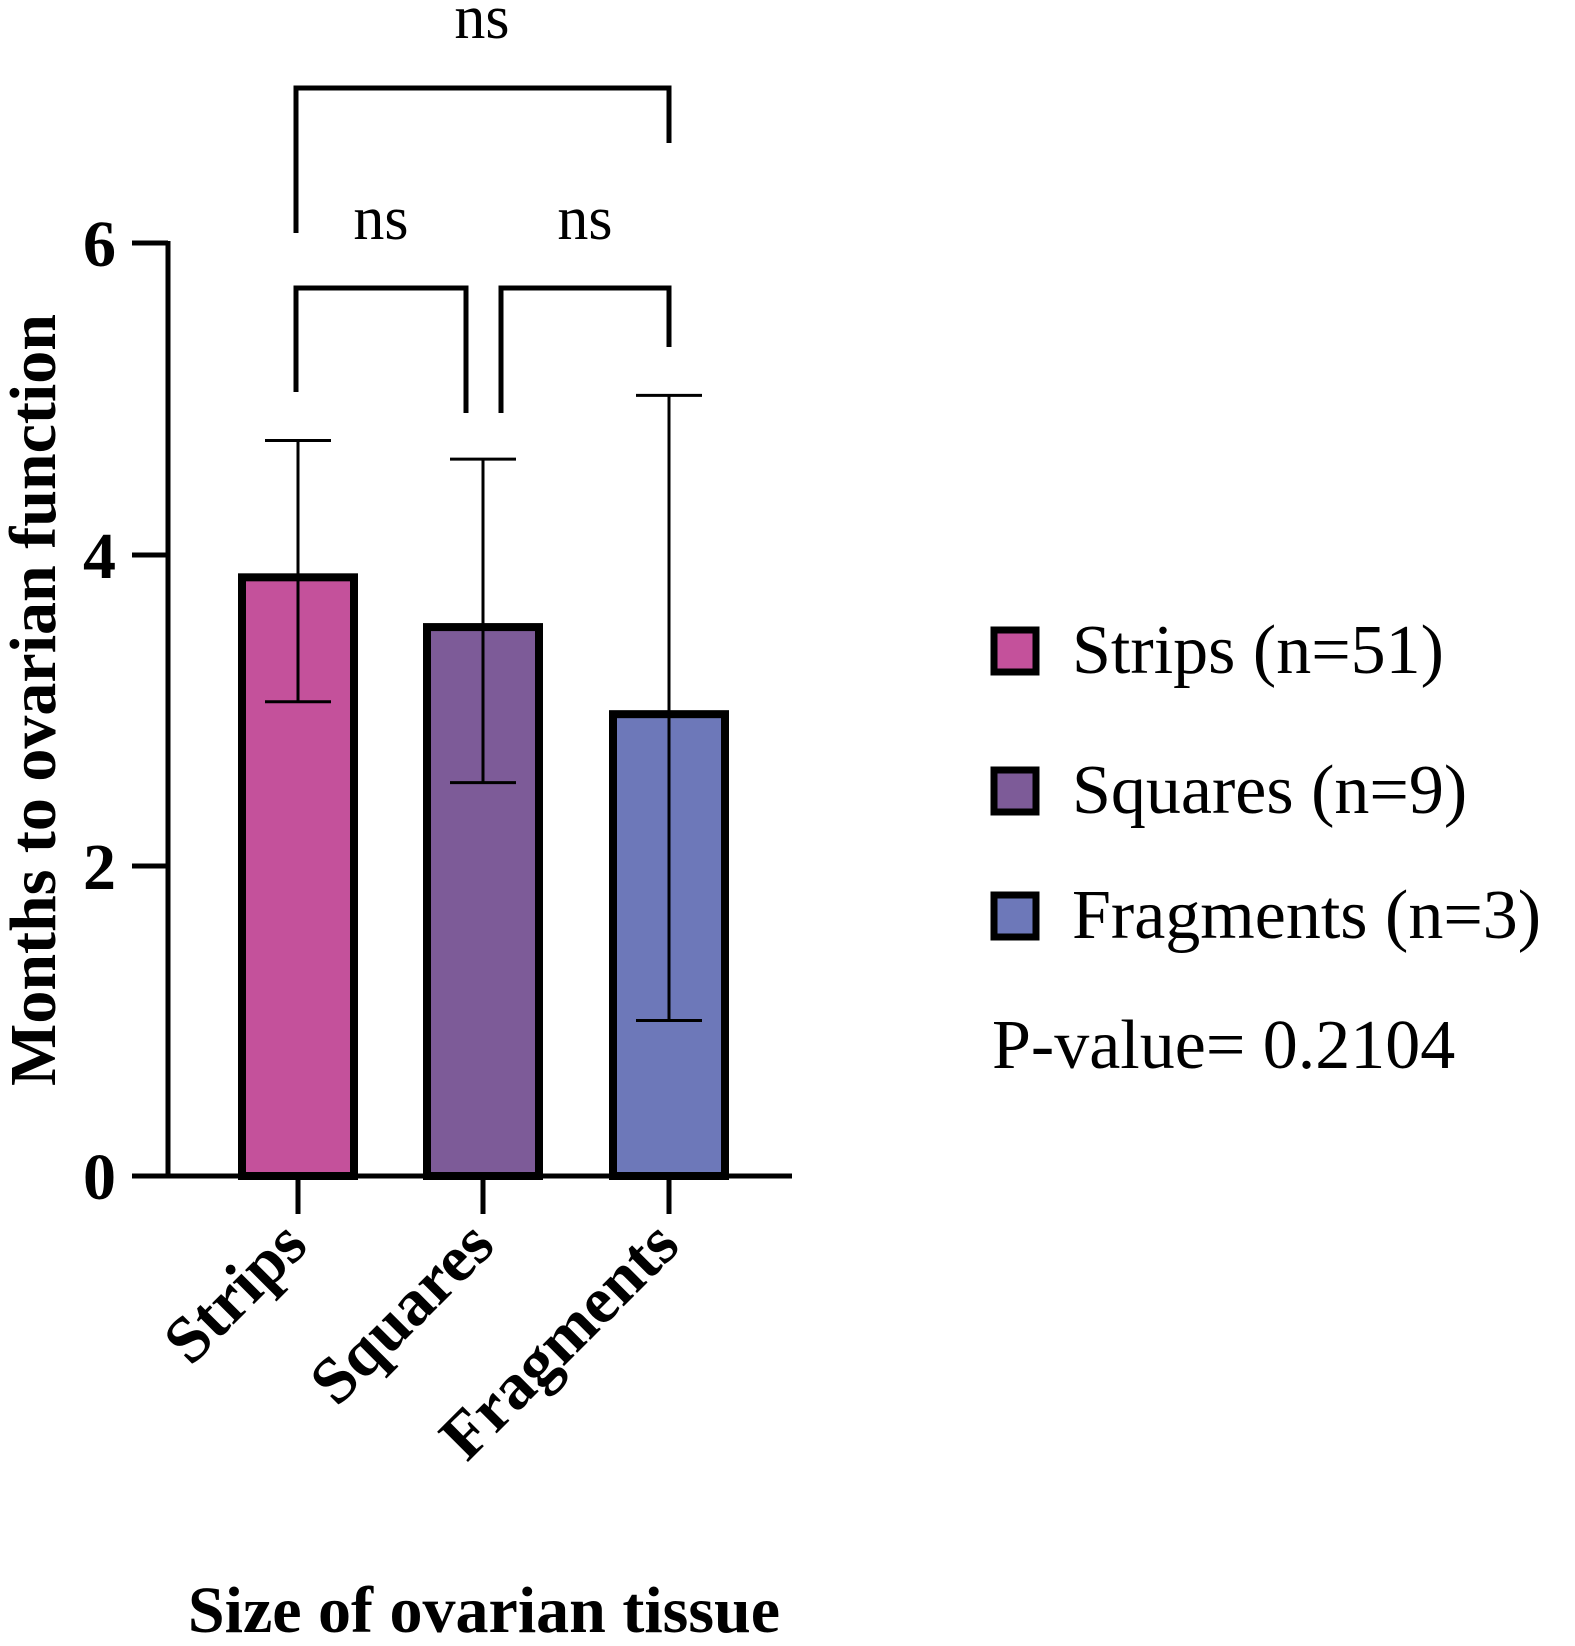  What do you see at coordinates (99, 244) in the screenshot?
I see `y-tick-label: 6` at bounding box center [99, 244].